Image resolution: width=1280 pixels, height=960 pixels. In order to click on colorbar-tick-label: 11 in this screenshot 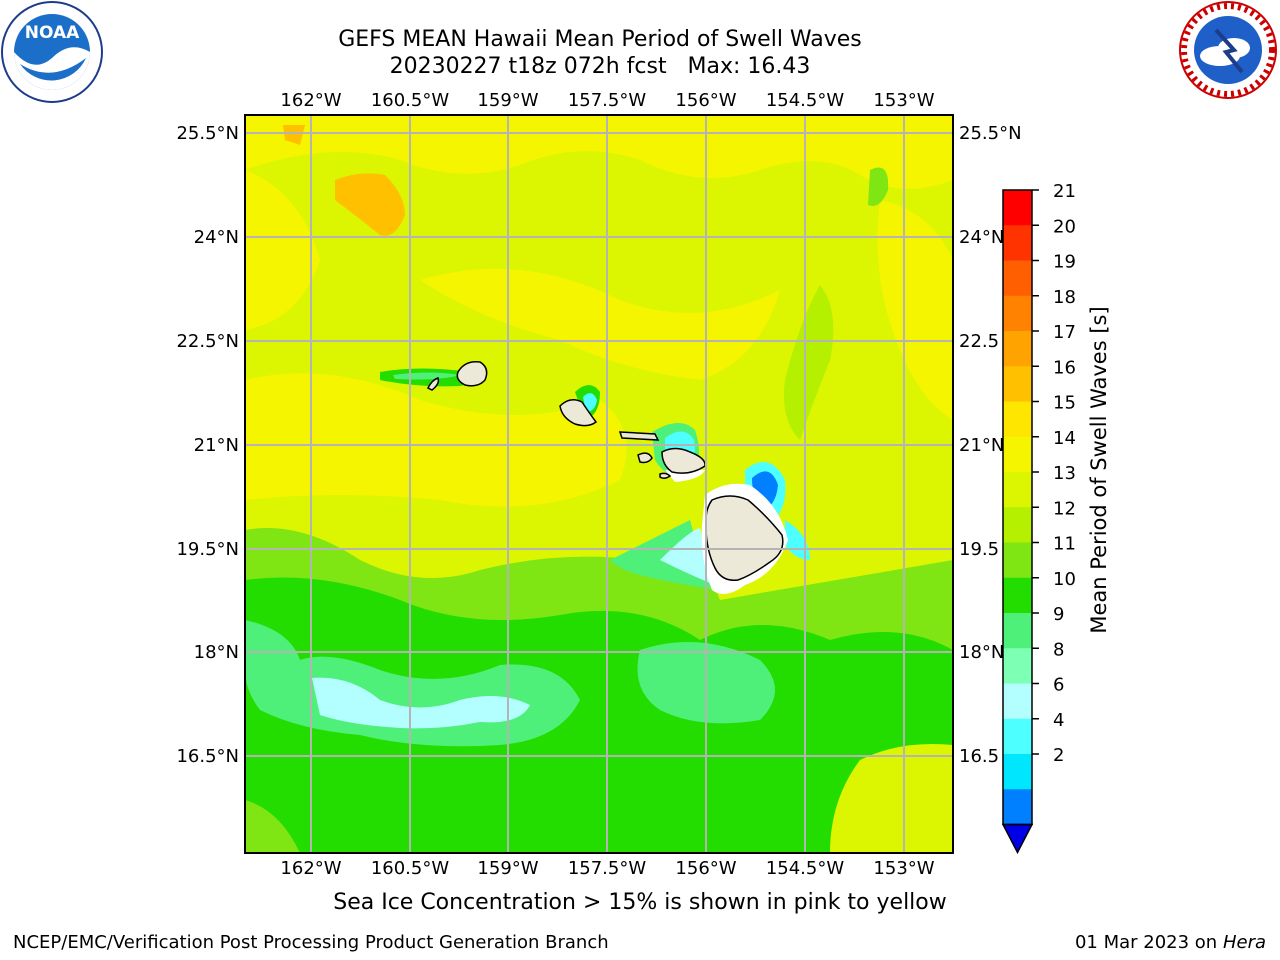, I will do `click(1064, 544)`.